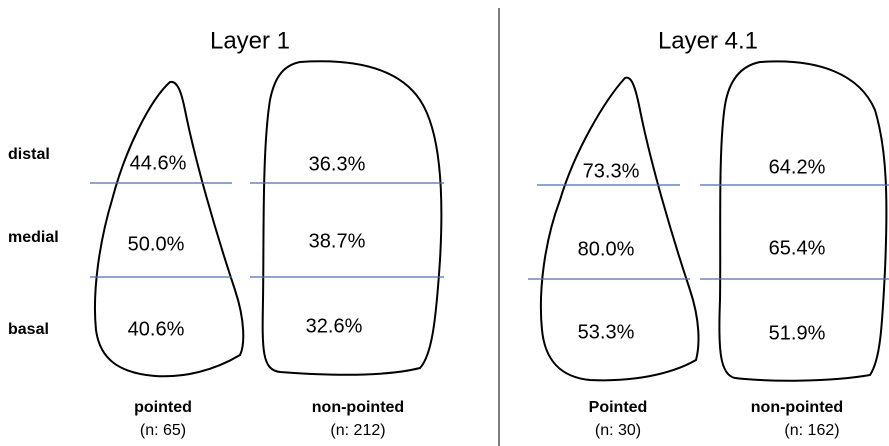  Describe the element at coordinates (811, 430) in the screenshot. I see `sample-size: (n: 162)` at that location.